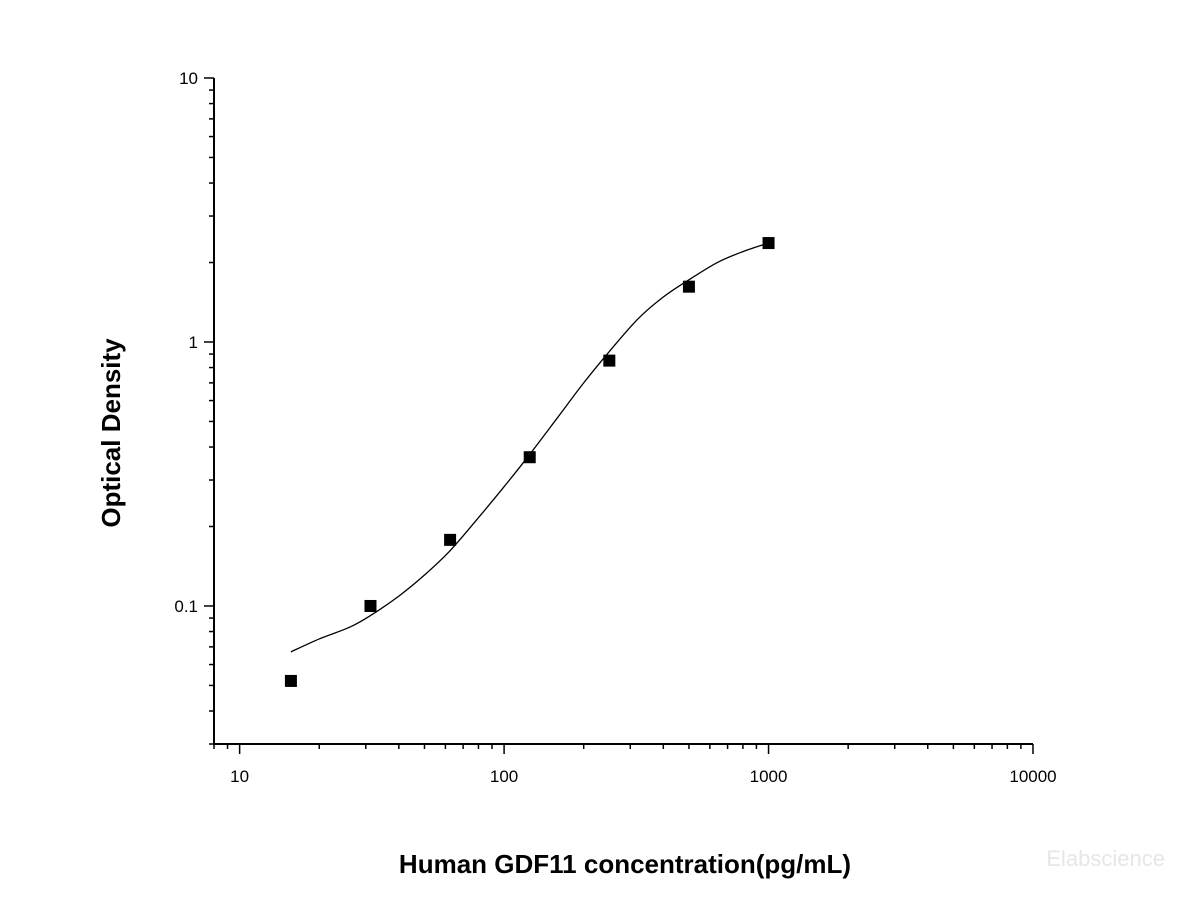 The width and height of the screenshot is (1200, 900). Describe the element at coordinates (625, 864) in the screenshot. I see `x-axis-title: Human GDF11 concentration(pg/mL)` at that location.